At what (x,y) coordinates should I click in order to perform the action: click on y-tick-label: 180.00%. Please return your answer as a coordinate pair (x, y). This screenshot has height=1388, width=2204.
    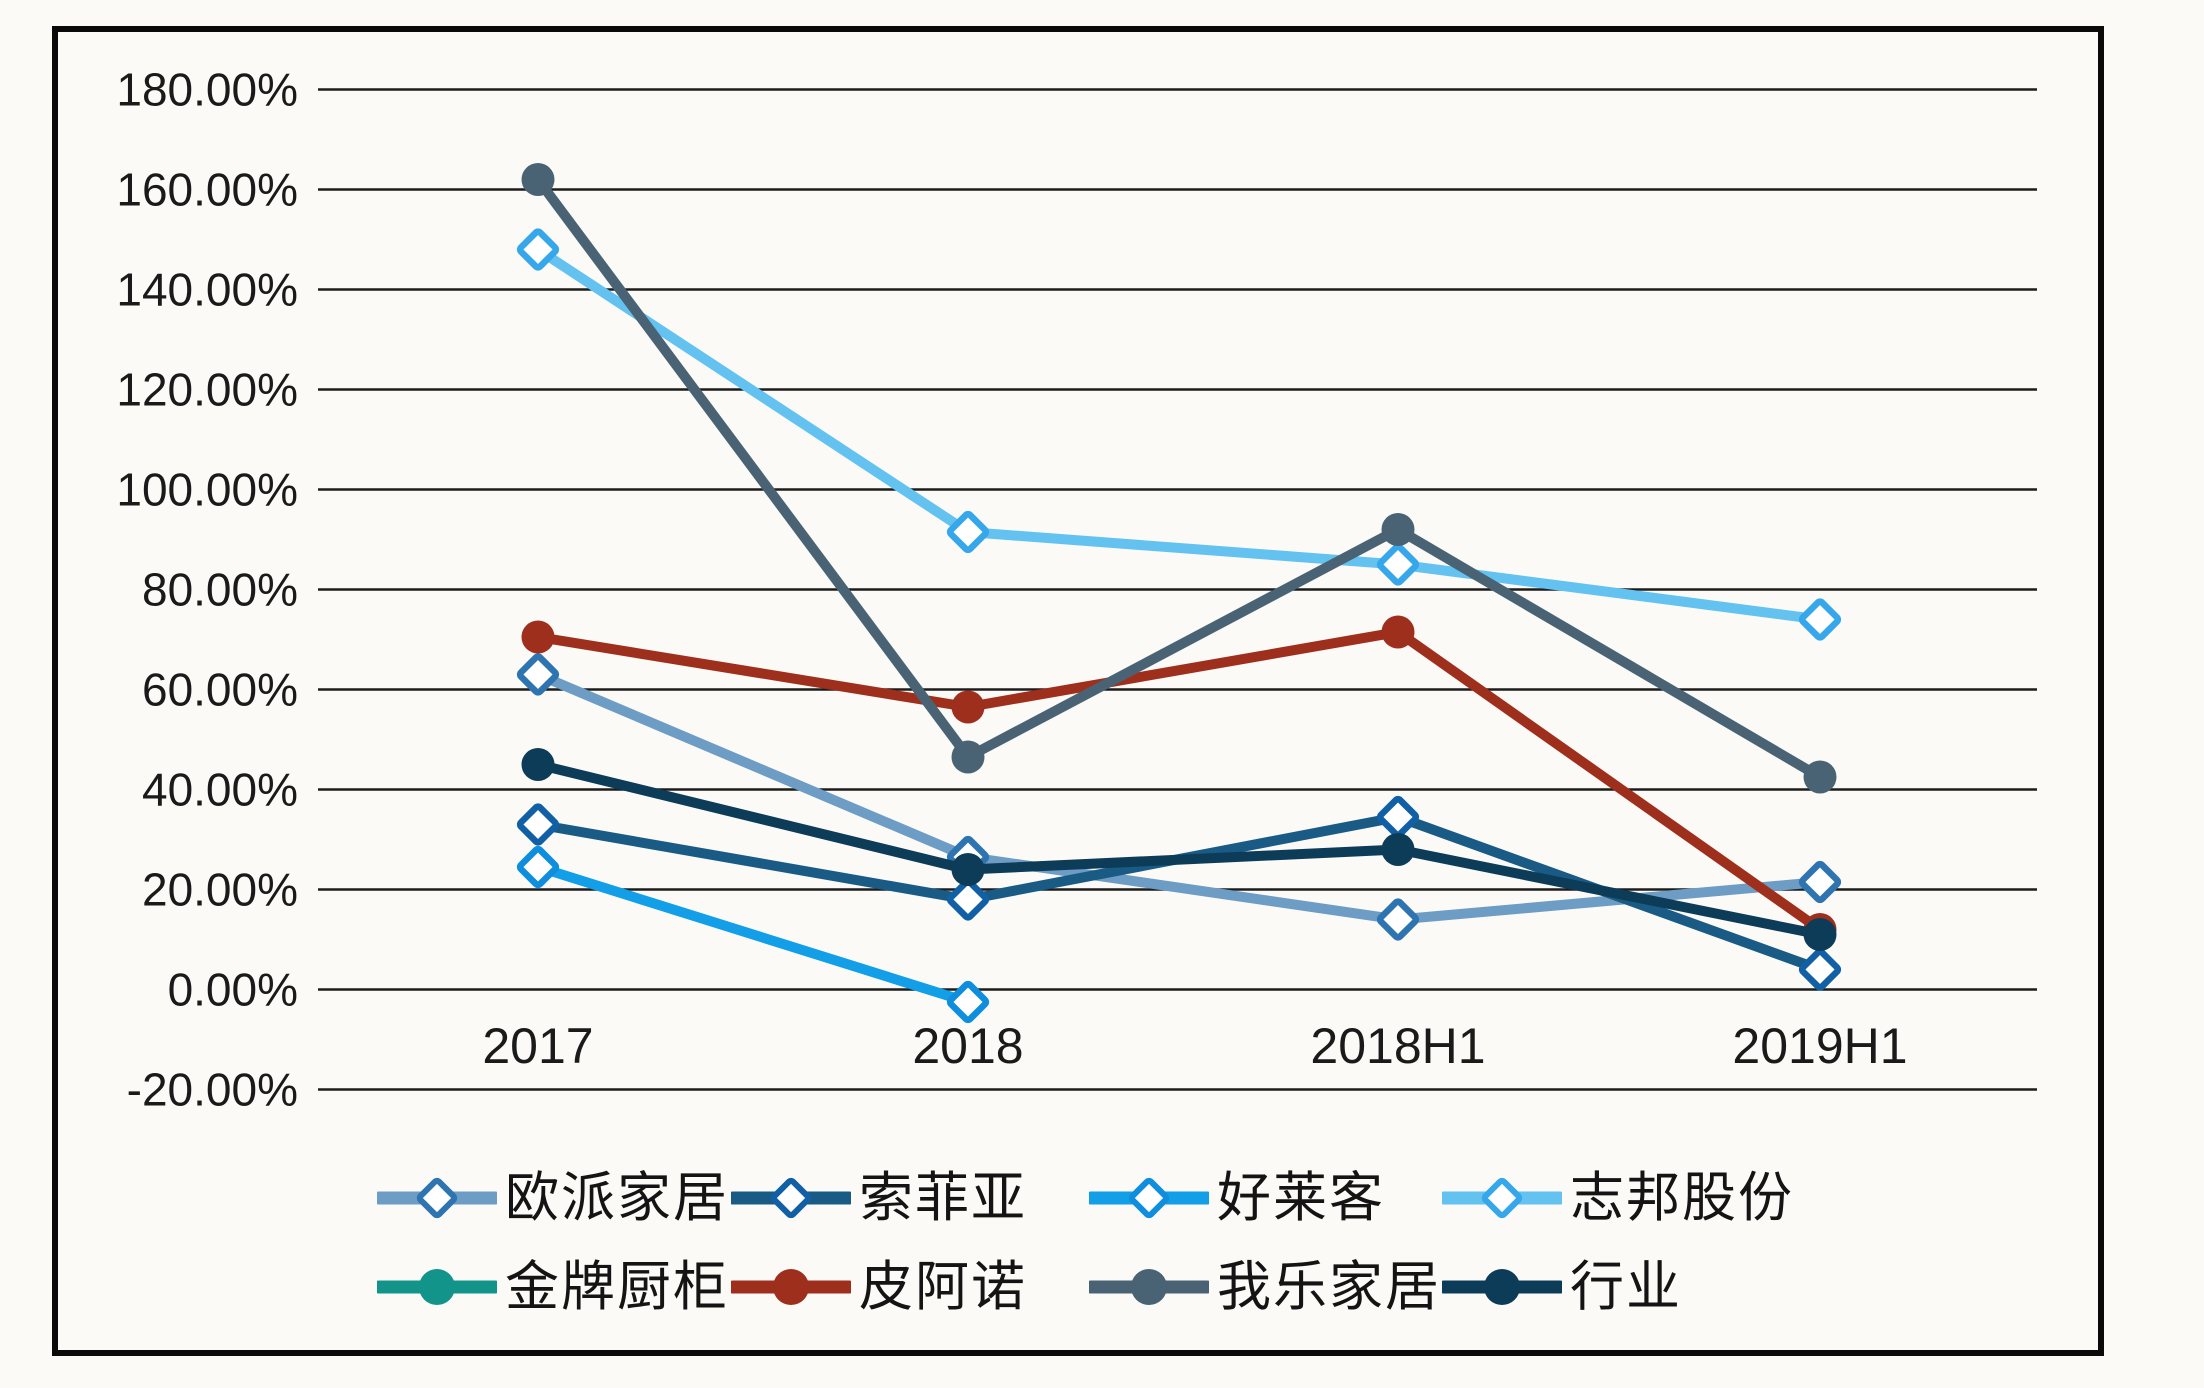
    Looking at the image, I should click on (207, 90).